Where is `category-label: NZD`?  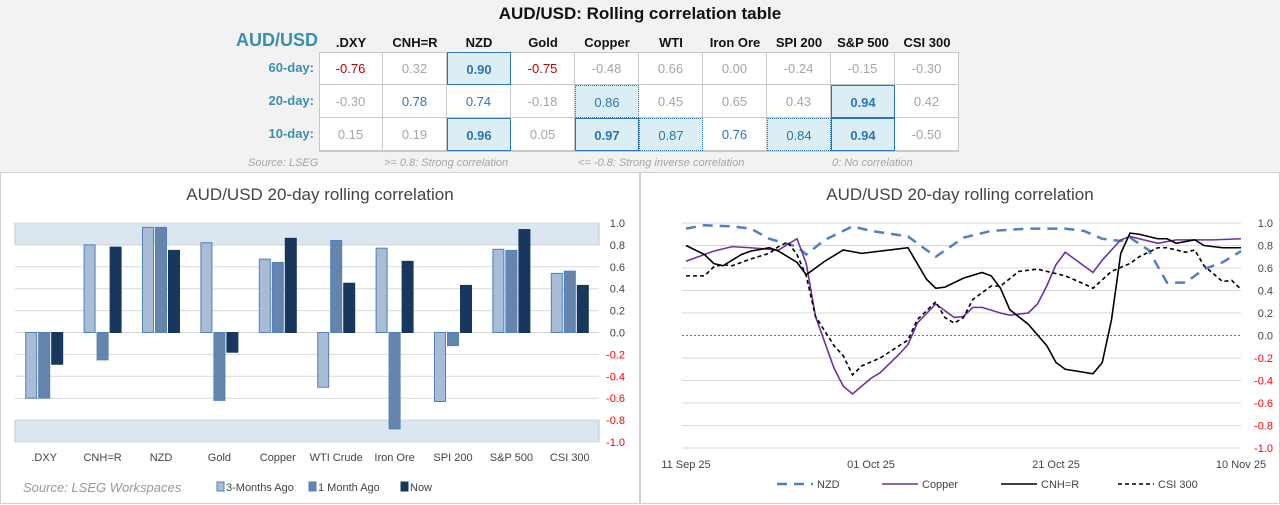 category-label: NZD is located at coordinates (161, 458).